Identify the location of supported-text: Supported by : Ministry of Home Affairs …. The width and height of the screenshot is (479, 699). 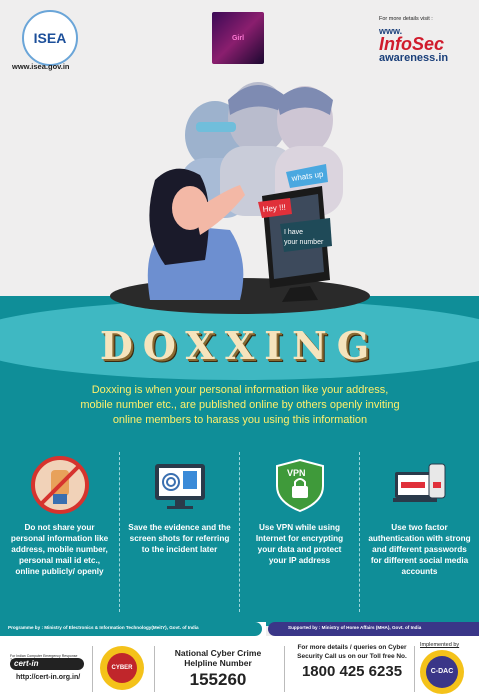
(355, 627).